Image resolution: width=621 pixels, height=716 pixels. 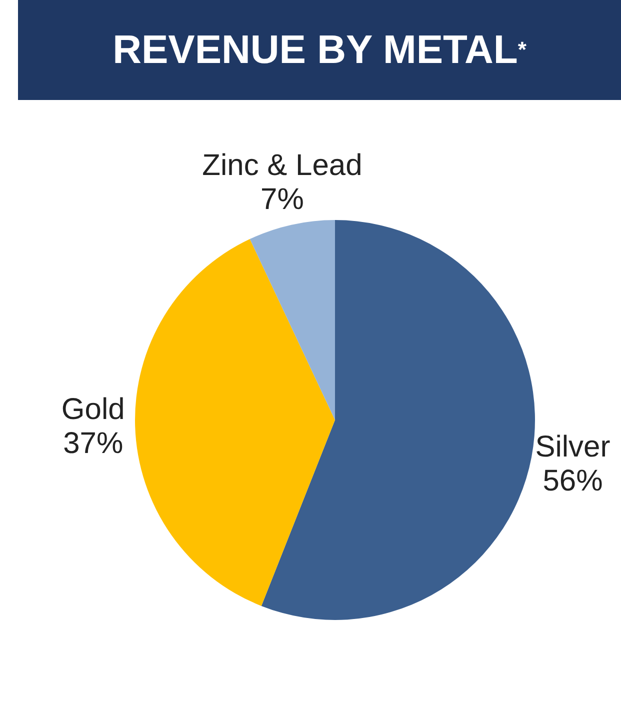 I want to click on data-label: 7%, so click(x=282, y=199).